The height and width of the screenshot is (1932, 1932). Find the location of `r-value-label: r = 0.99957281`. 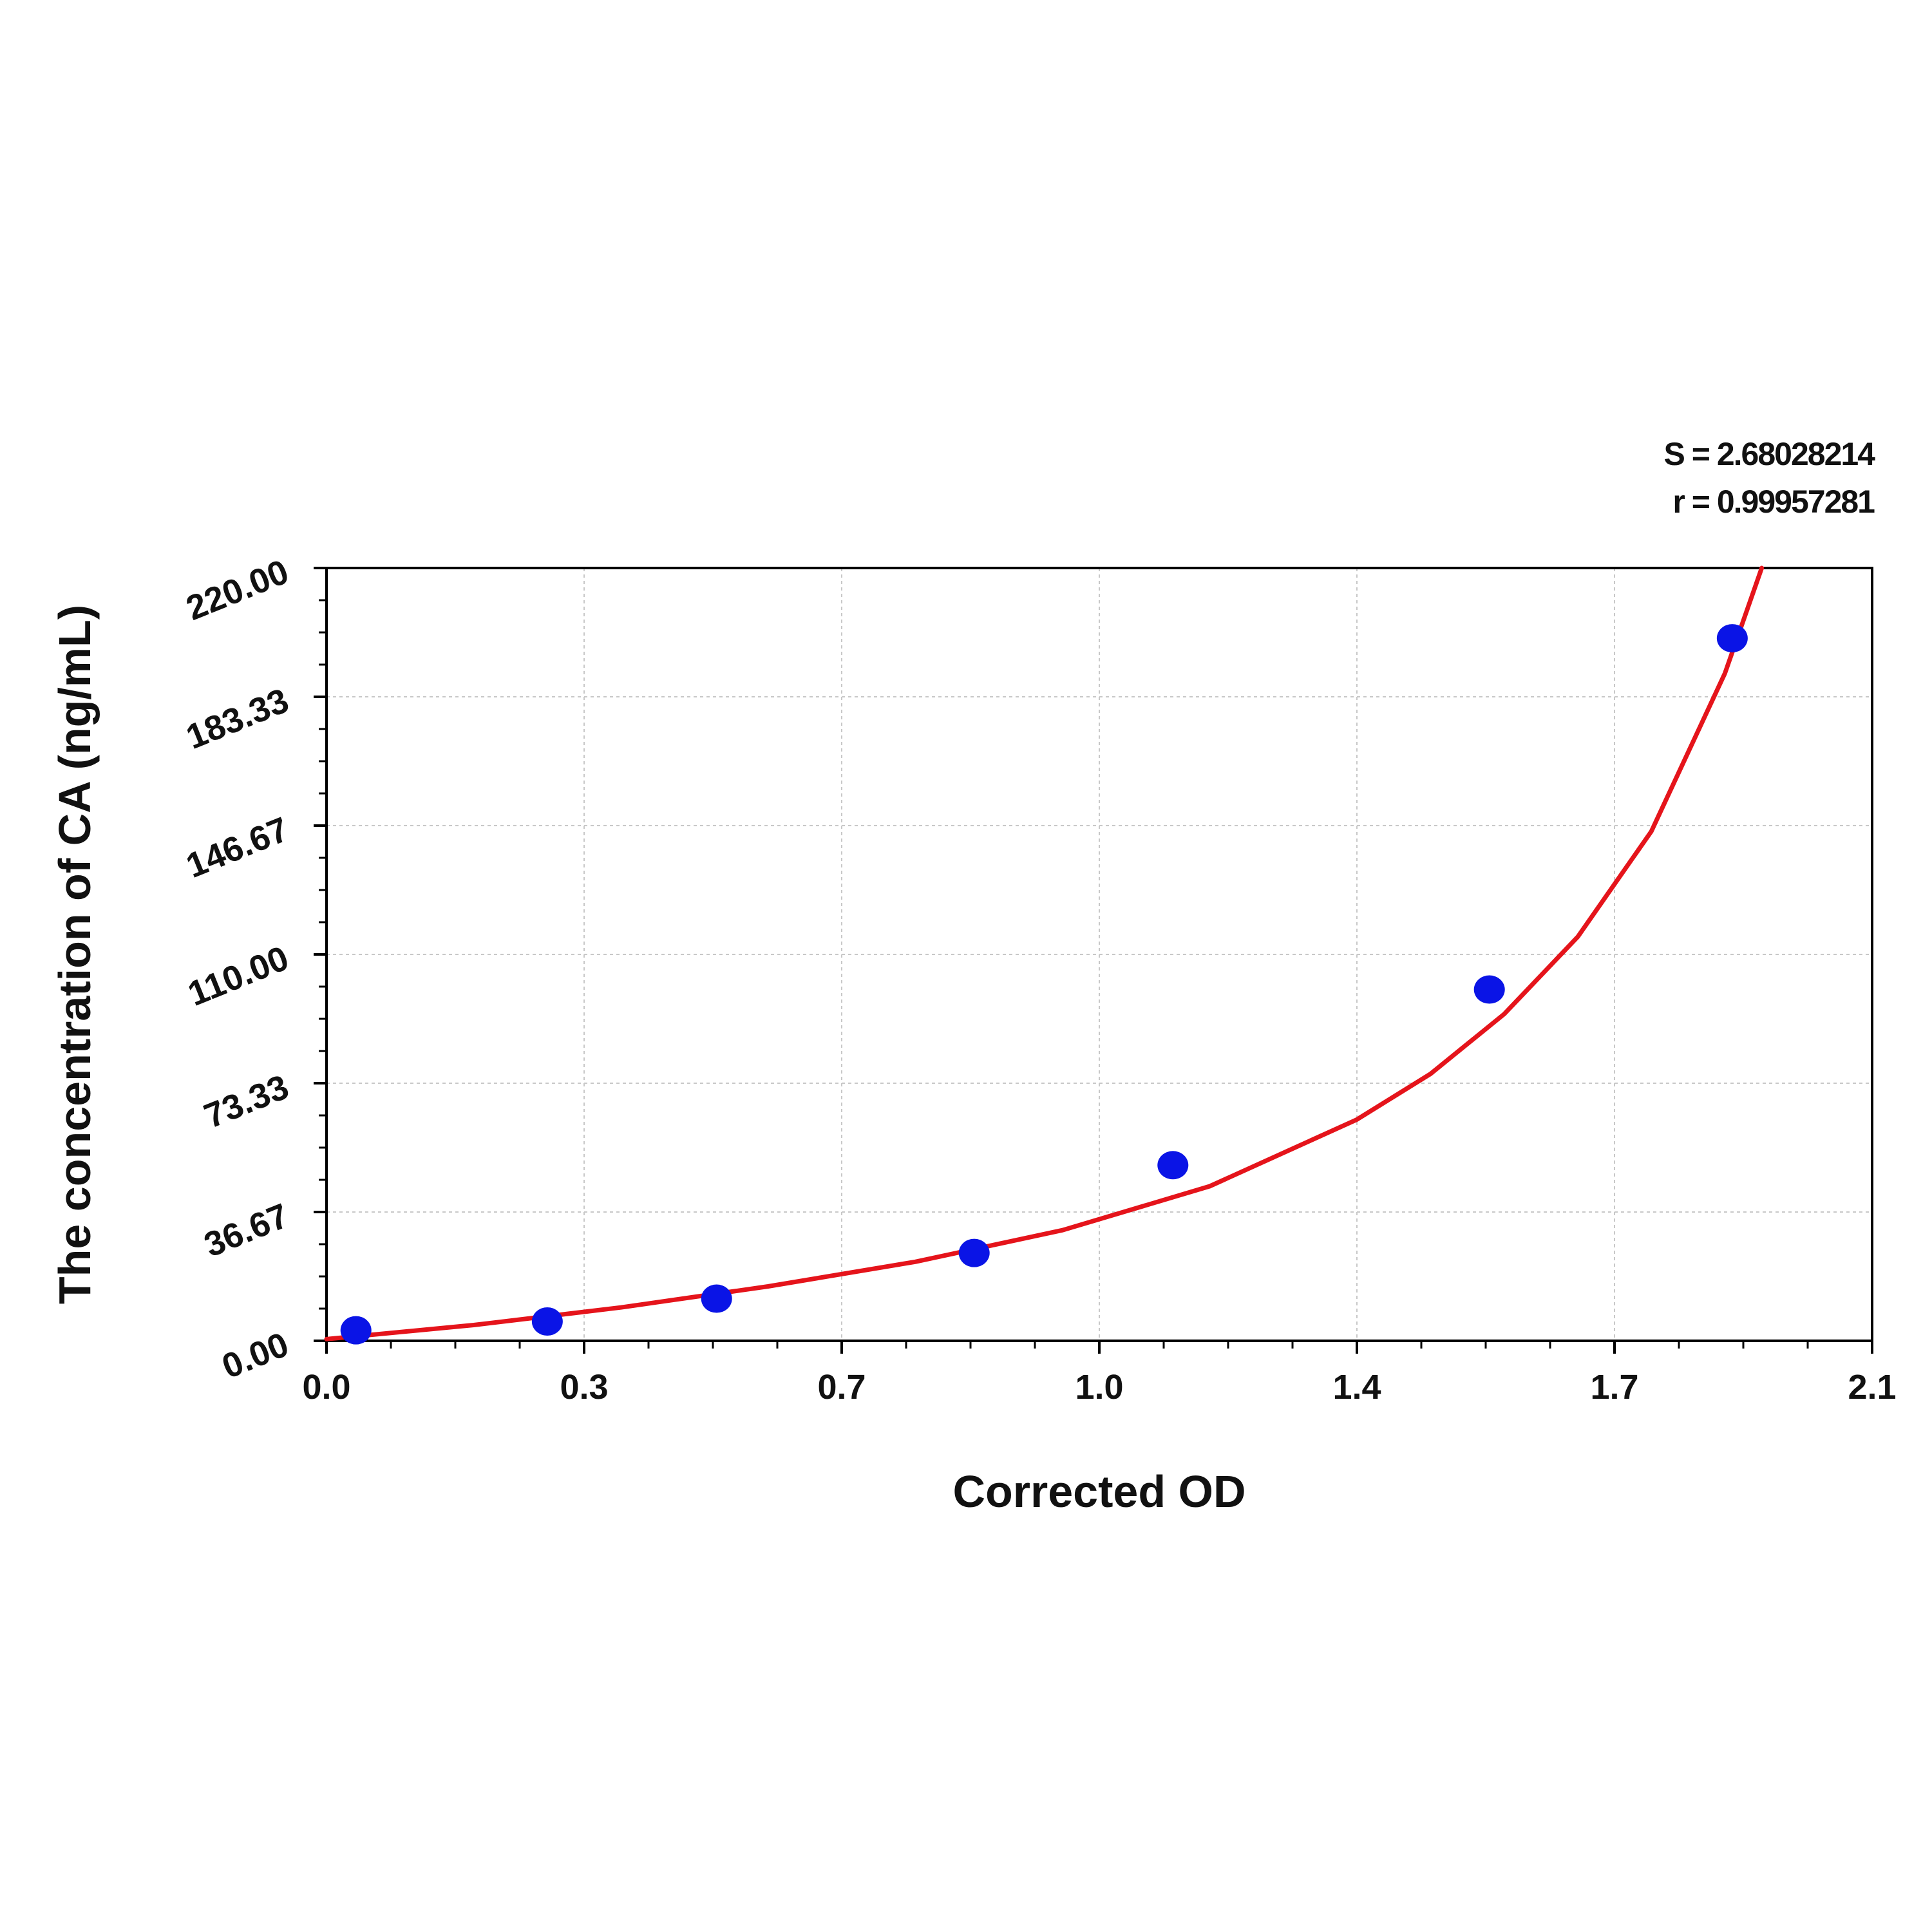

r-value-label: r = 0.99957281 is located at coordinates (1773, 502).